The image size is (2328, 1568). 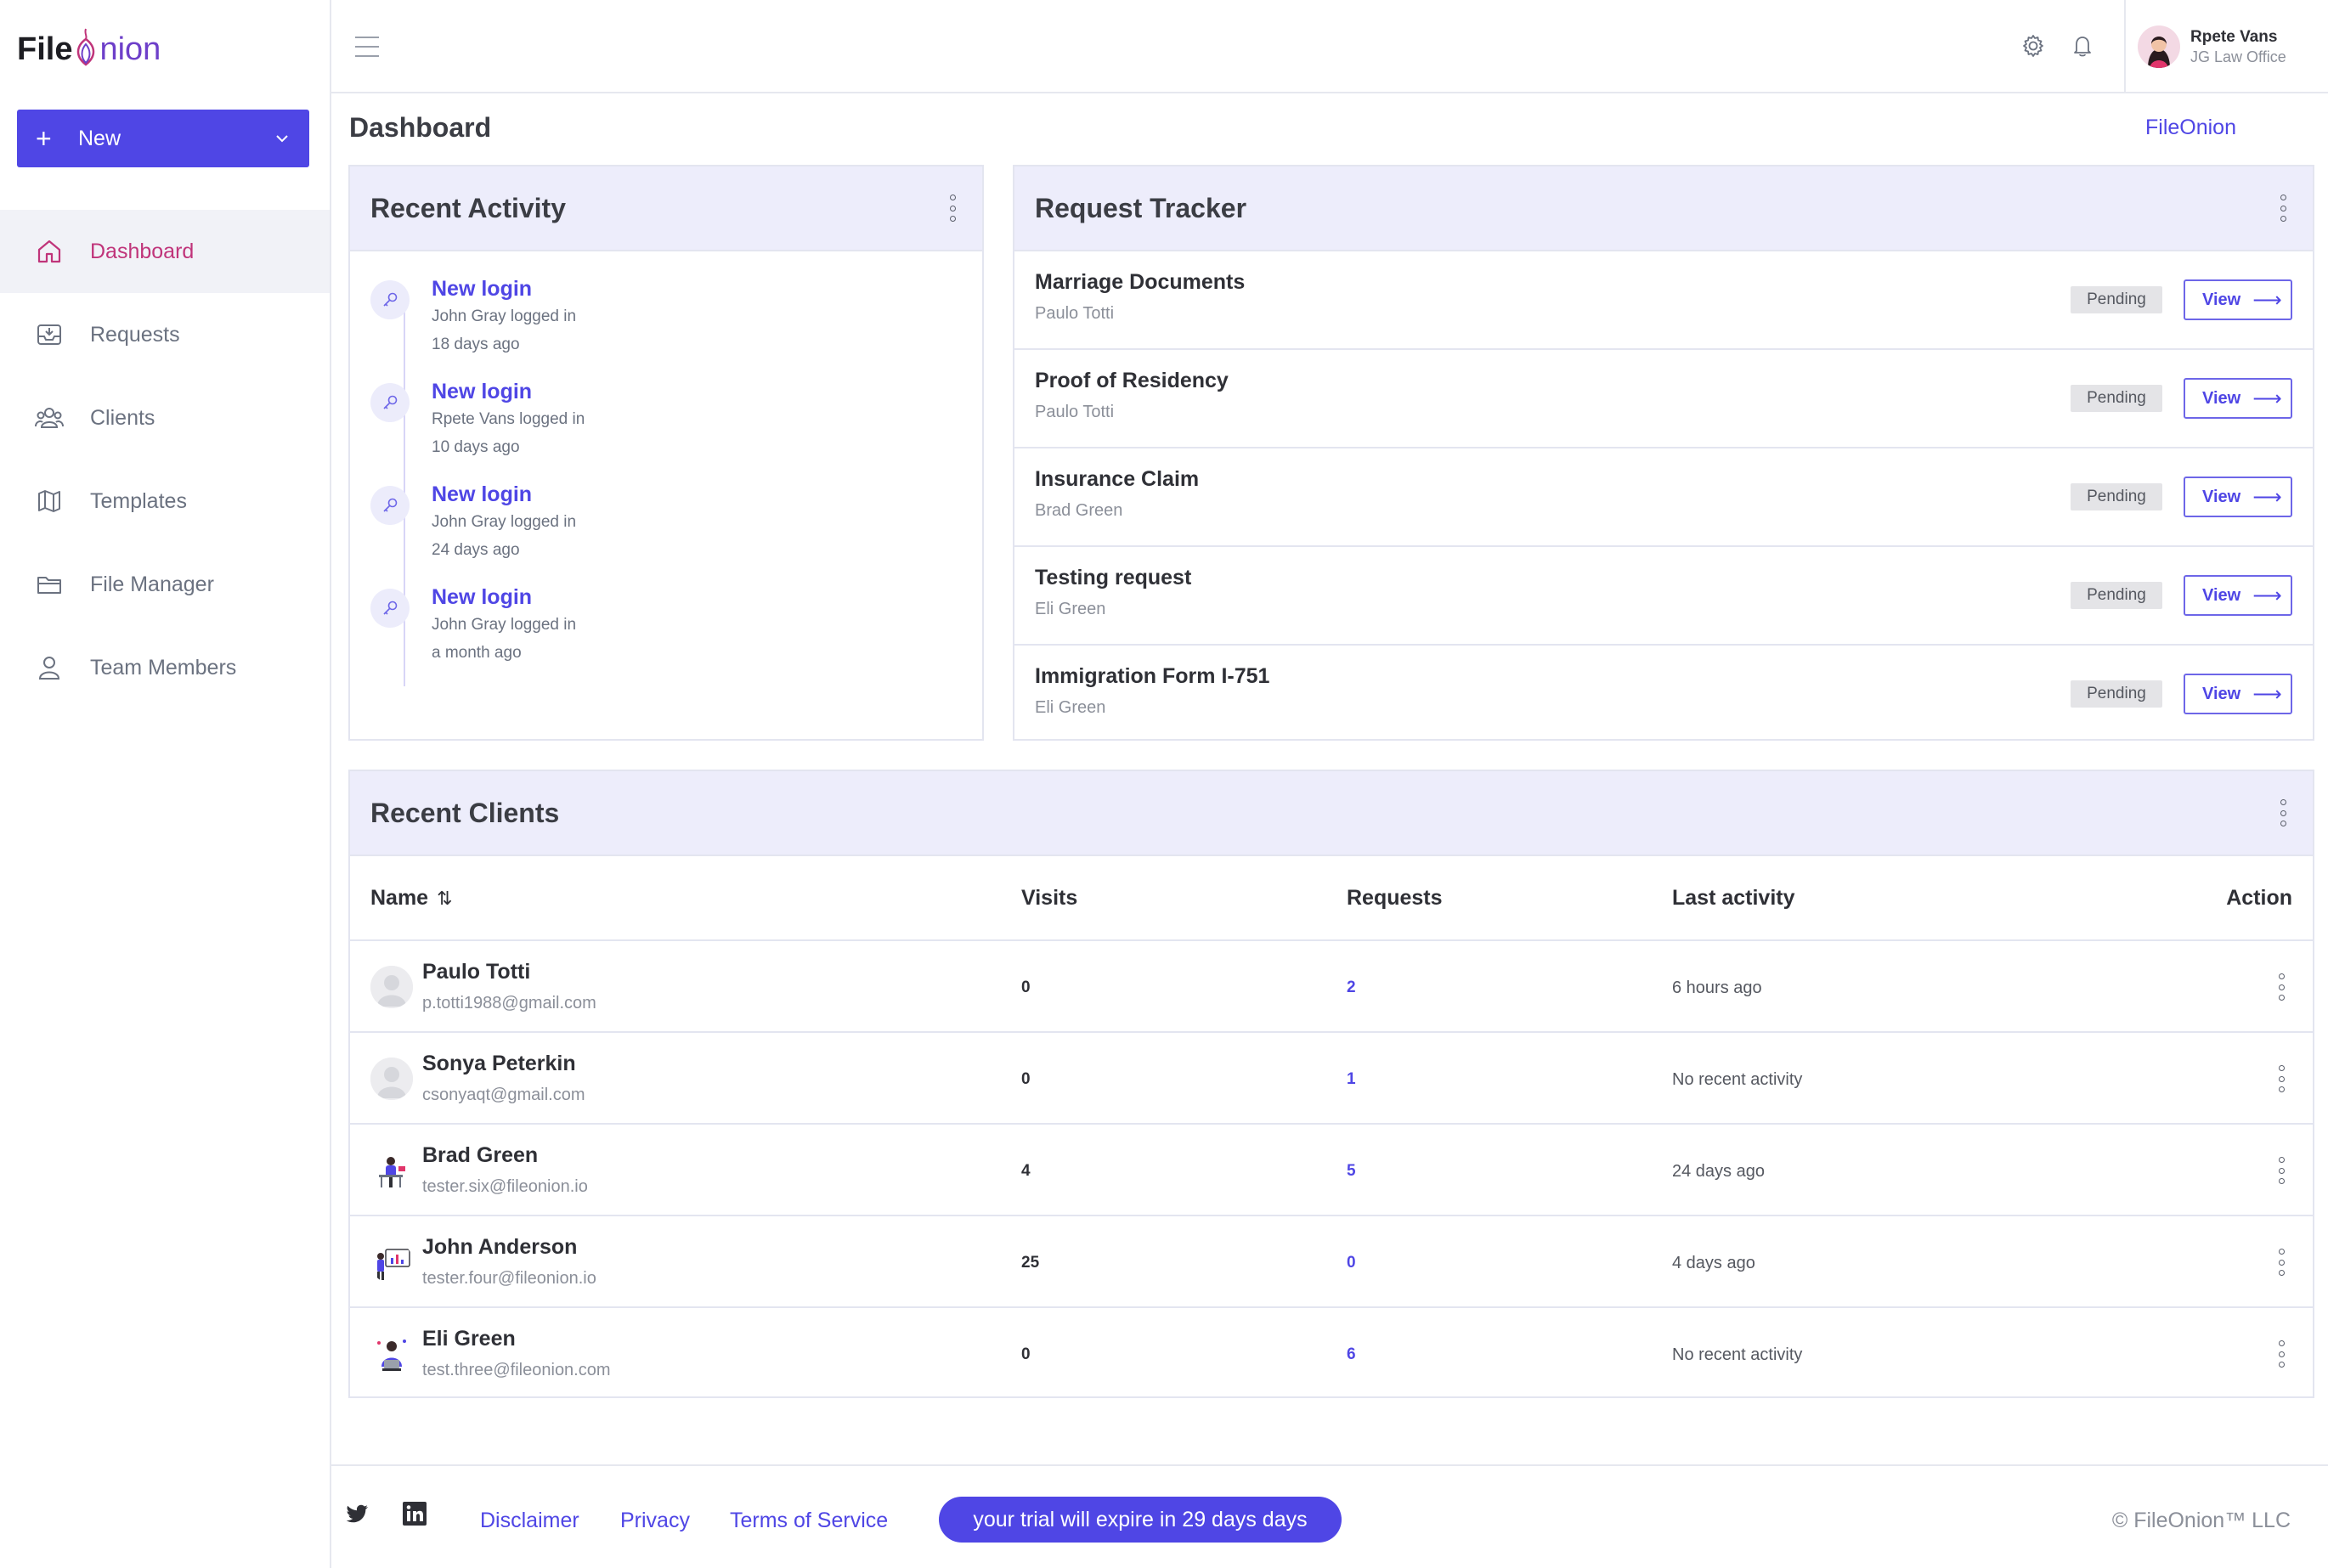 I want to click on request-title: Proof of Residency, so click(x=1132, y=381).